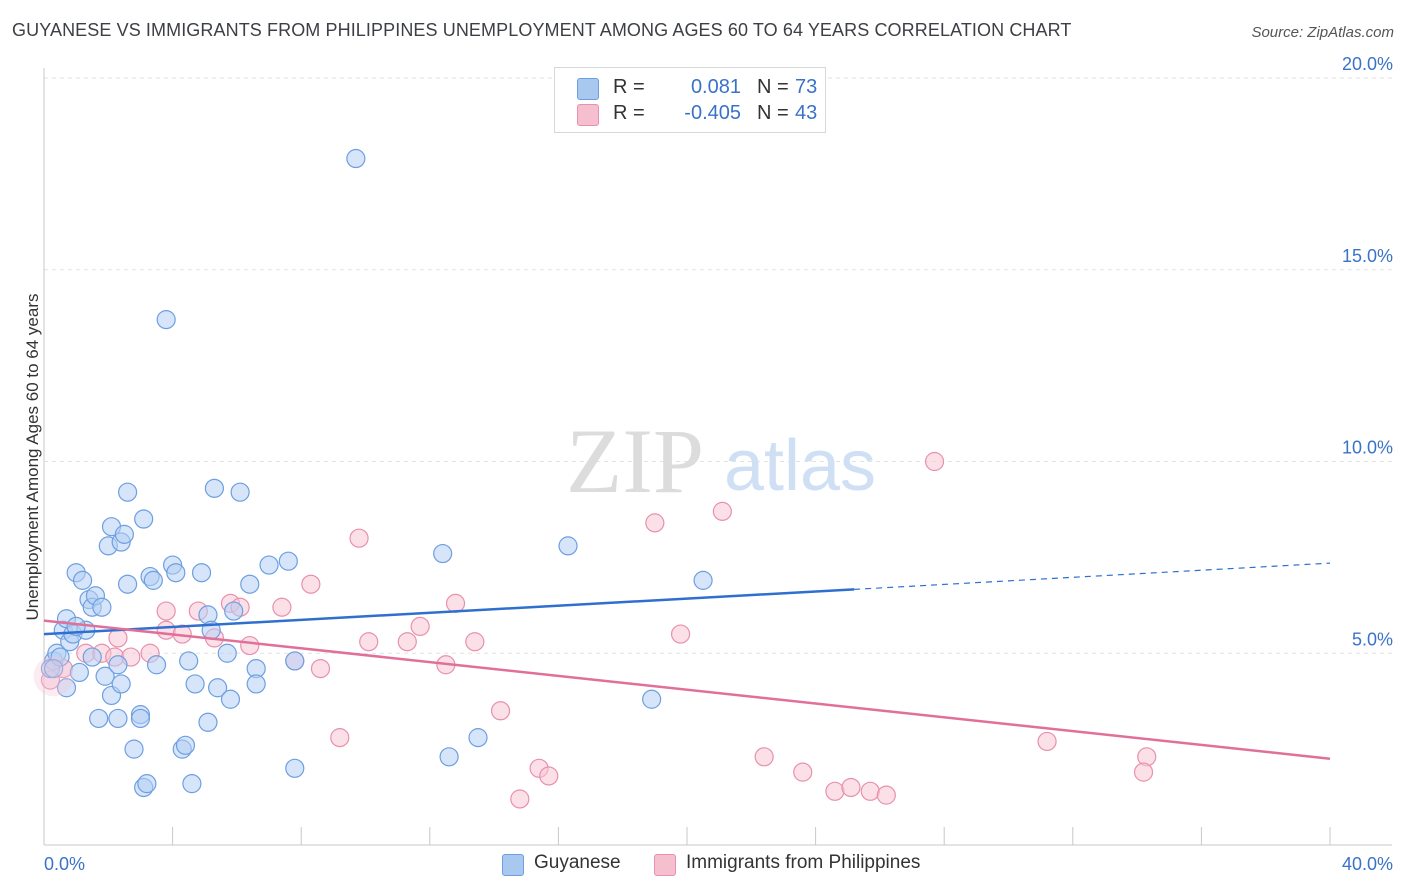  Describe the element at coordinates (1367, 864) in the screenshot. I see `x-tick-label: 40.0%` at that location.